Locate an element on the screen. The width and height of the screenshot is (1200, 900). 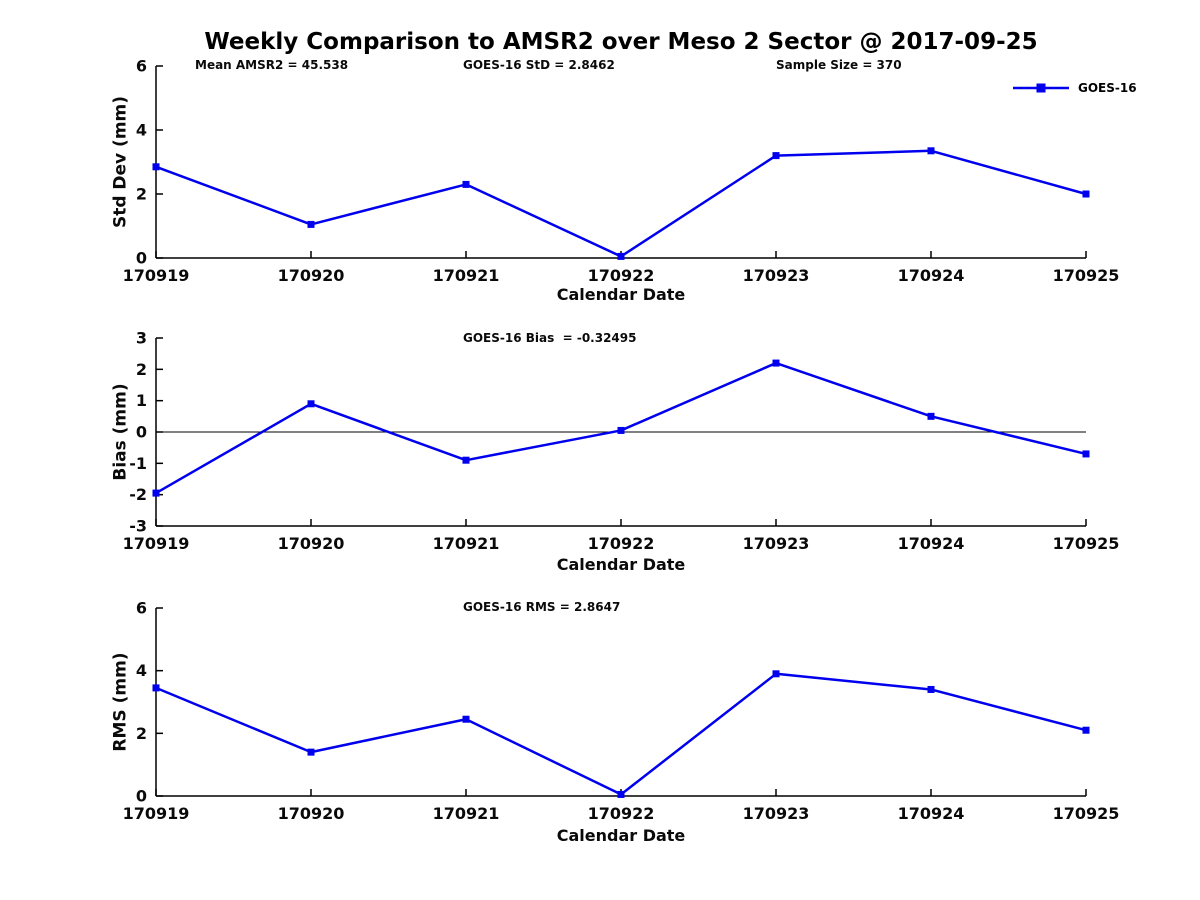
annotation-sample-size: Sample Size = 370 is located at coordinates (839, 65).